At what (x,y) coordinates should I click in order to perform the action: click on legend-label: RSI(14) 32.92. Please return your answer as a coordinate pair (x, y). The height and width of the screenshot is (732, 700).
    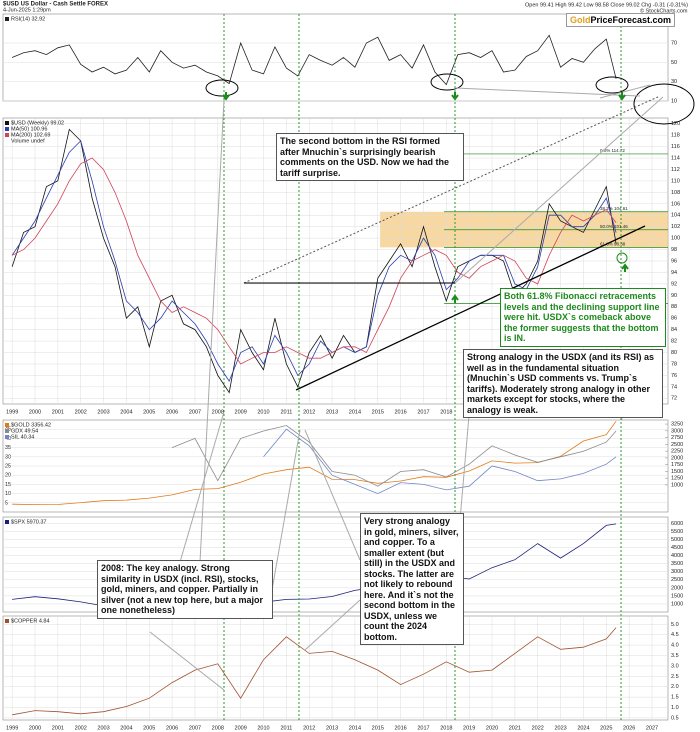
    Looking at the image, I should click on (28, 19).